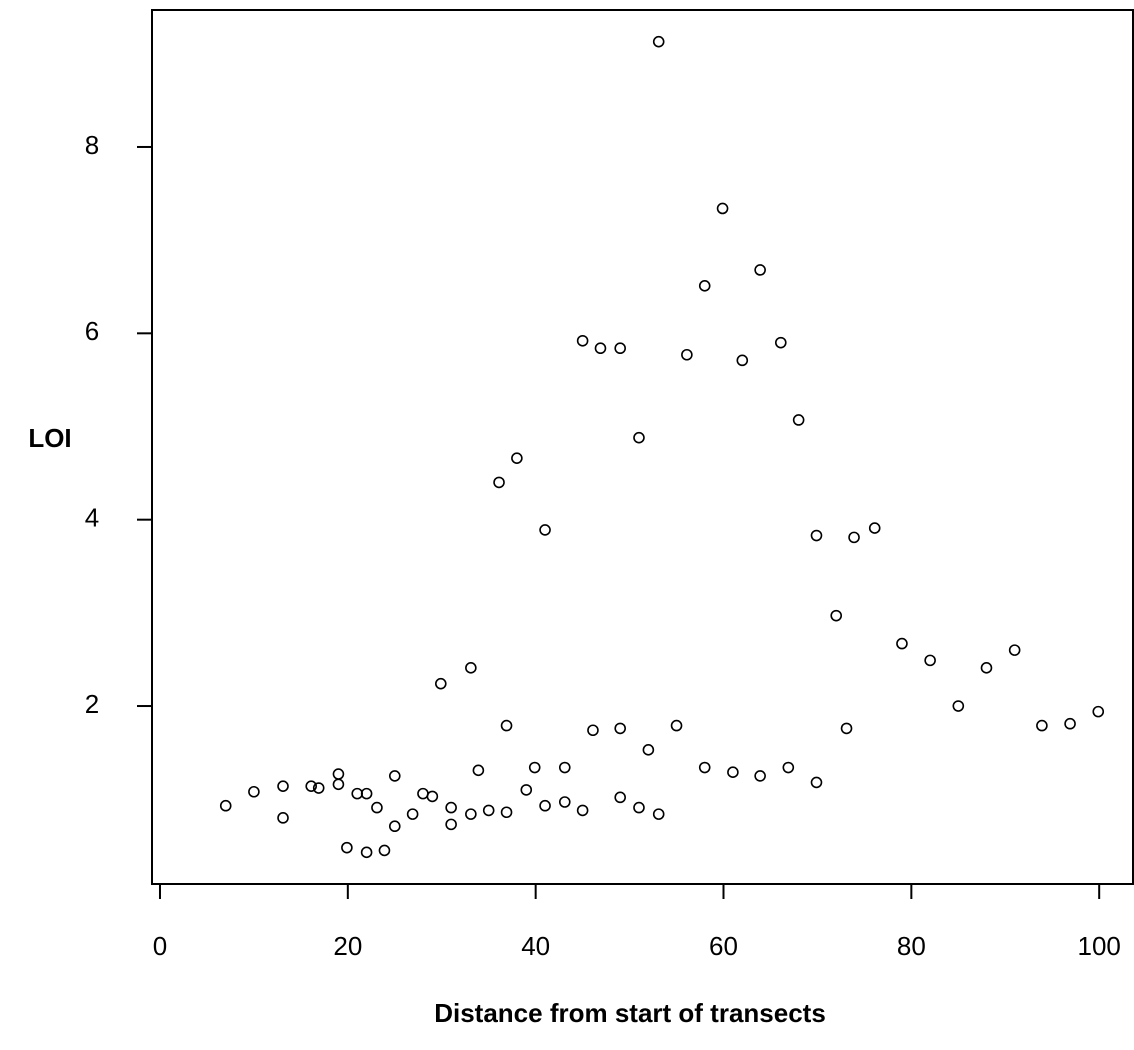 The image size is (1134, 1050). Describe the element at coordinates (160, 946) in the screenshot. I see `x-tick-label: 0` at that location.